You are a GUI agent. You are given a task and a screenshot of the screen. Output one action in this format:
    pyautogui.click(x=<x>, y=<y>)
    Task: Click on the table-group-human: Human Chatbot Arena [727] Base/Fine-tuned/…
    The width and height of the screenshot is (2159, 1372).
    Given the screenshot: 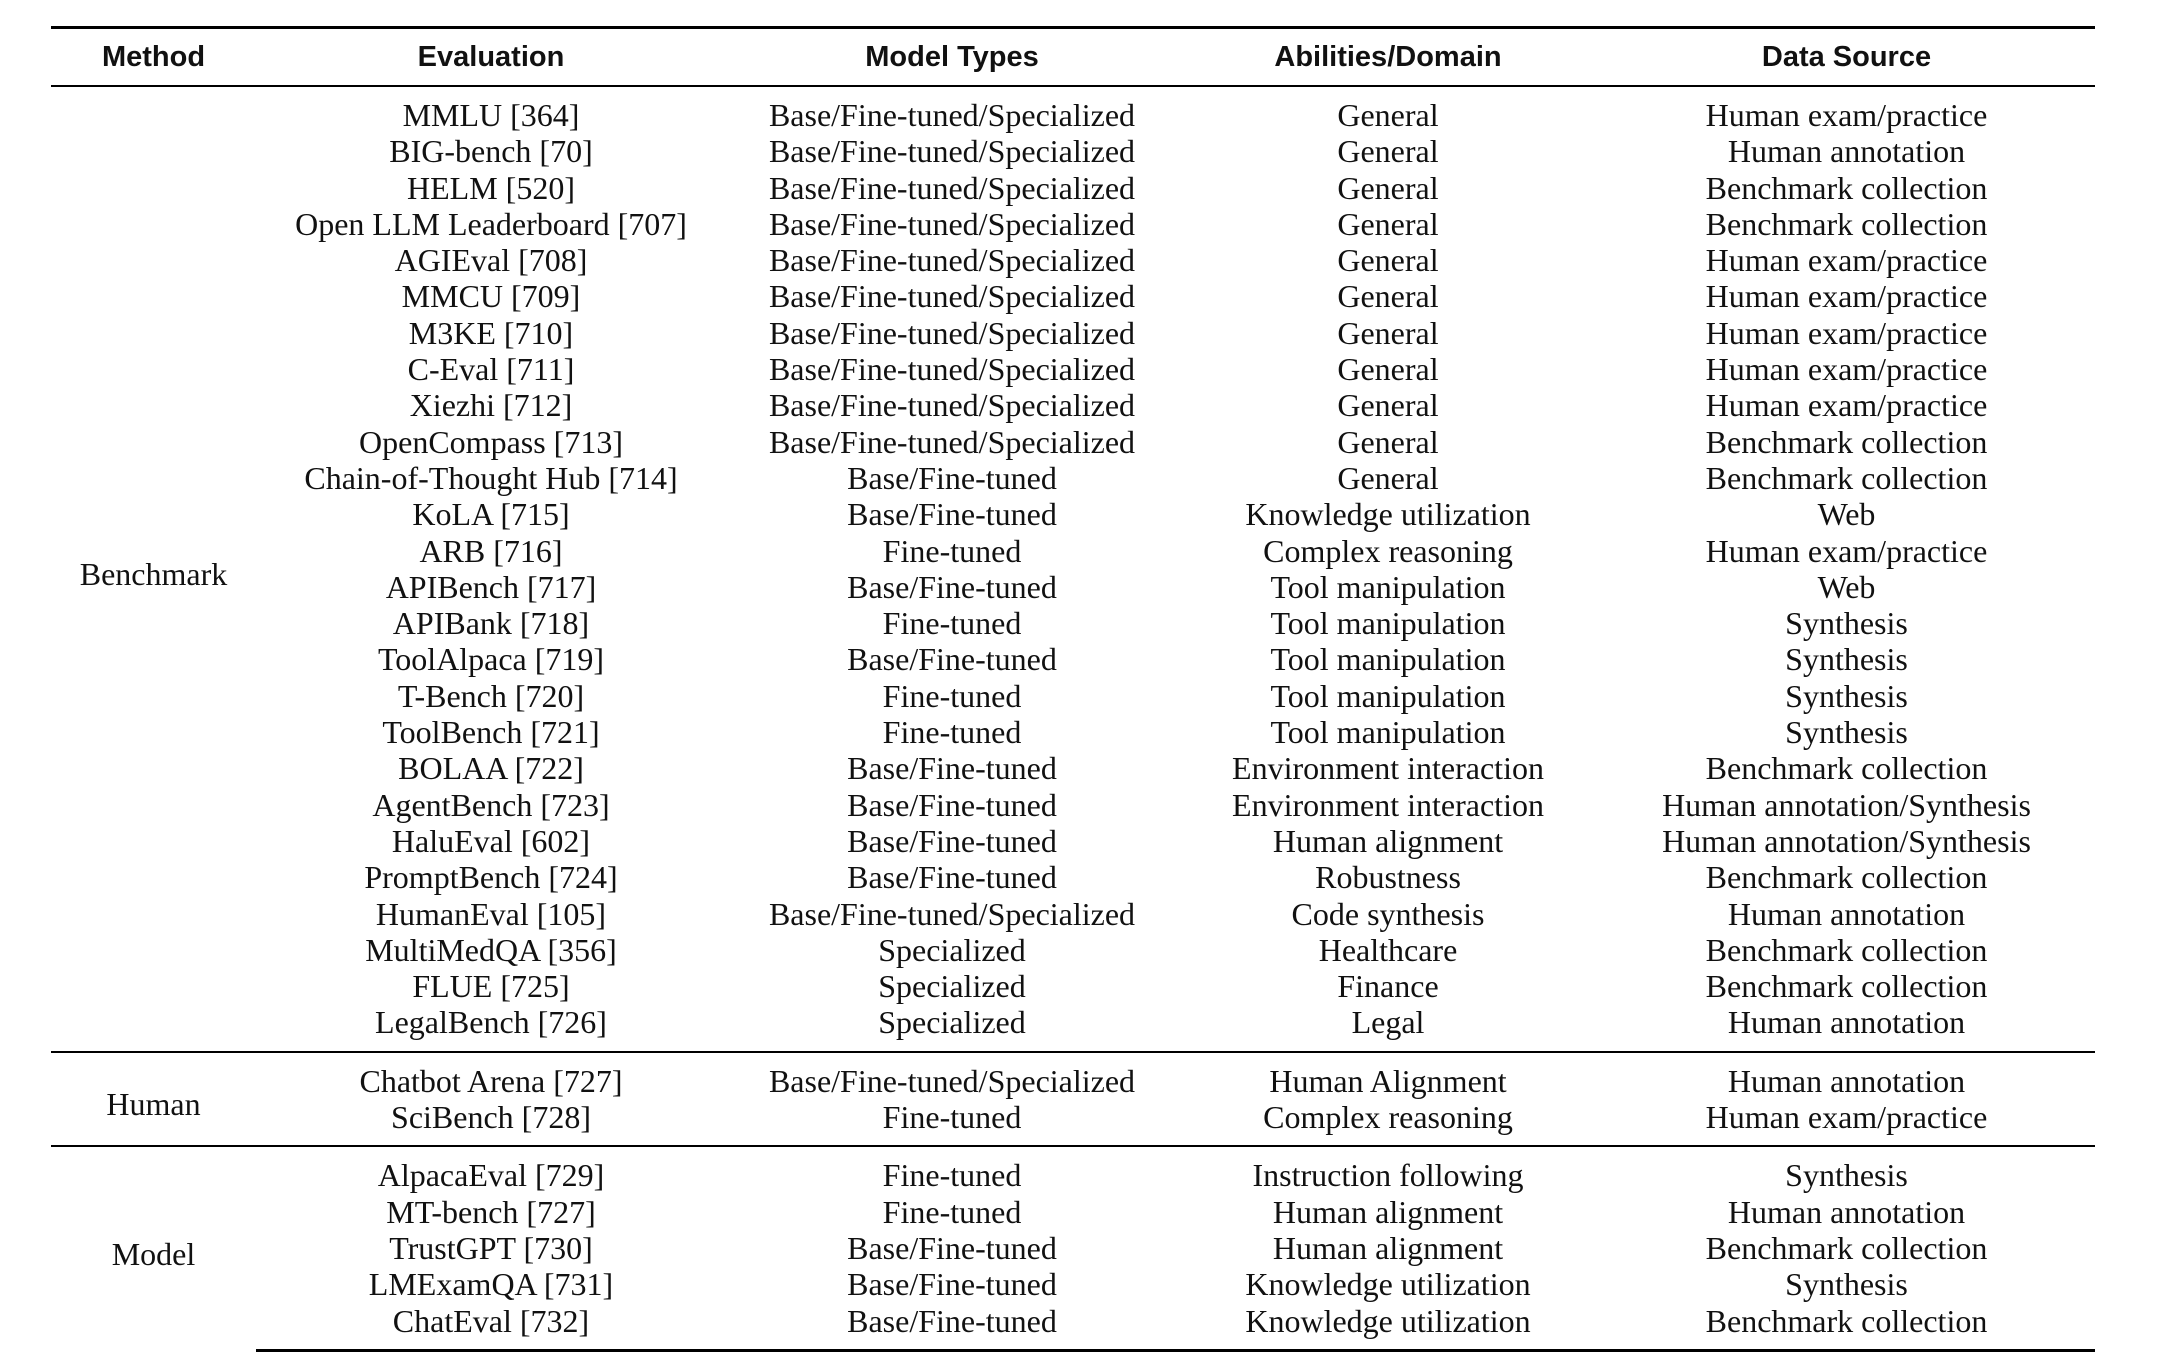 What is the action you would take?
    pyautogui.click(x=1073, y=1098)
    